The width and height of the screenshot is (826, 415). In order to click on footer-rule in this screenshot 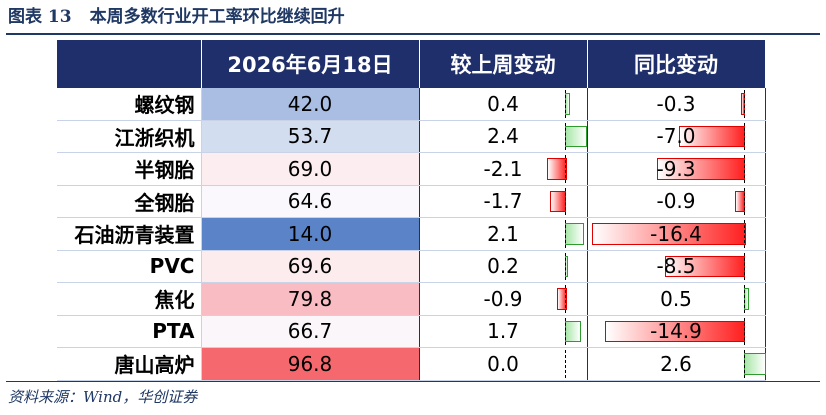, I will do `click(413, 381)`.